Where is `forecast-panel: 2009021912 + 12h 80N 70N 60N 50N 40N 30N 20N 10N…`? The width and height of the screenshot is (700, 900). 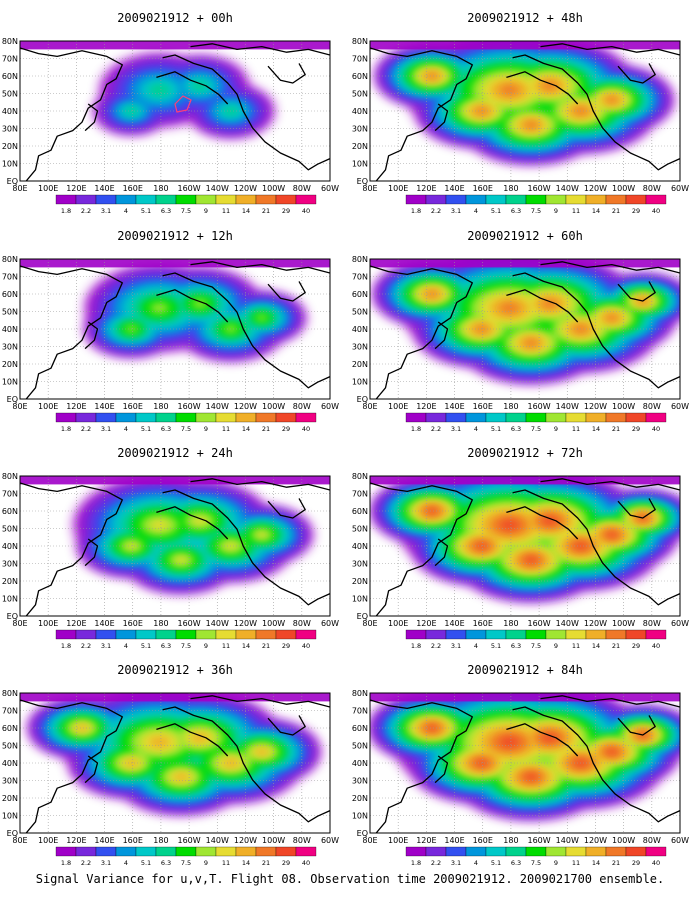 forecast-panel: 2009021912 + 12h 80N 70N 60N 50N 40N 30N 20N 10N… is located at coordinates (170, 331).